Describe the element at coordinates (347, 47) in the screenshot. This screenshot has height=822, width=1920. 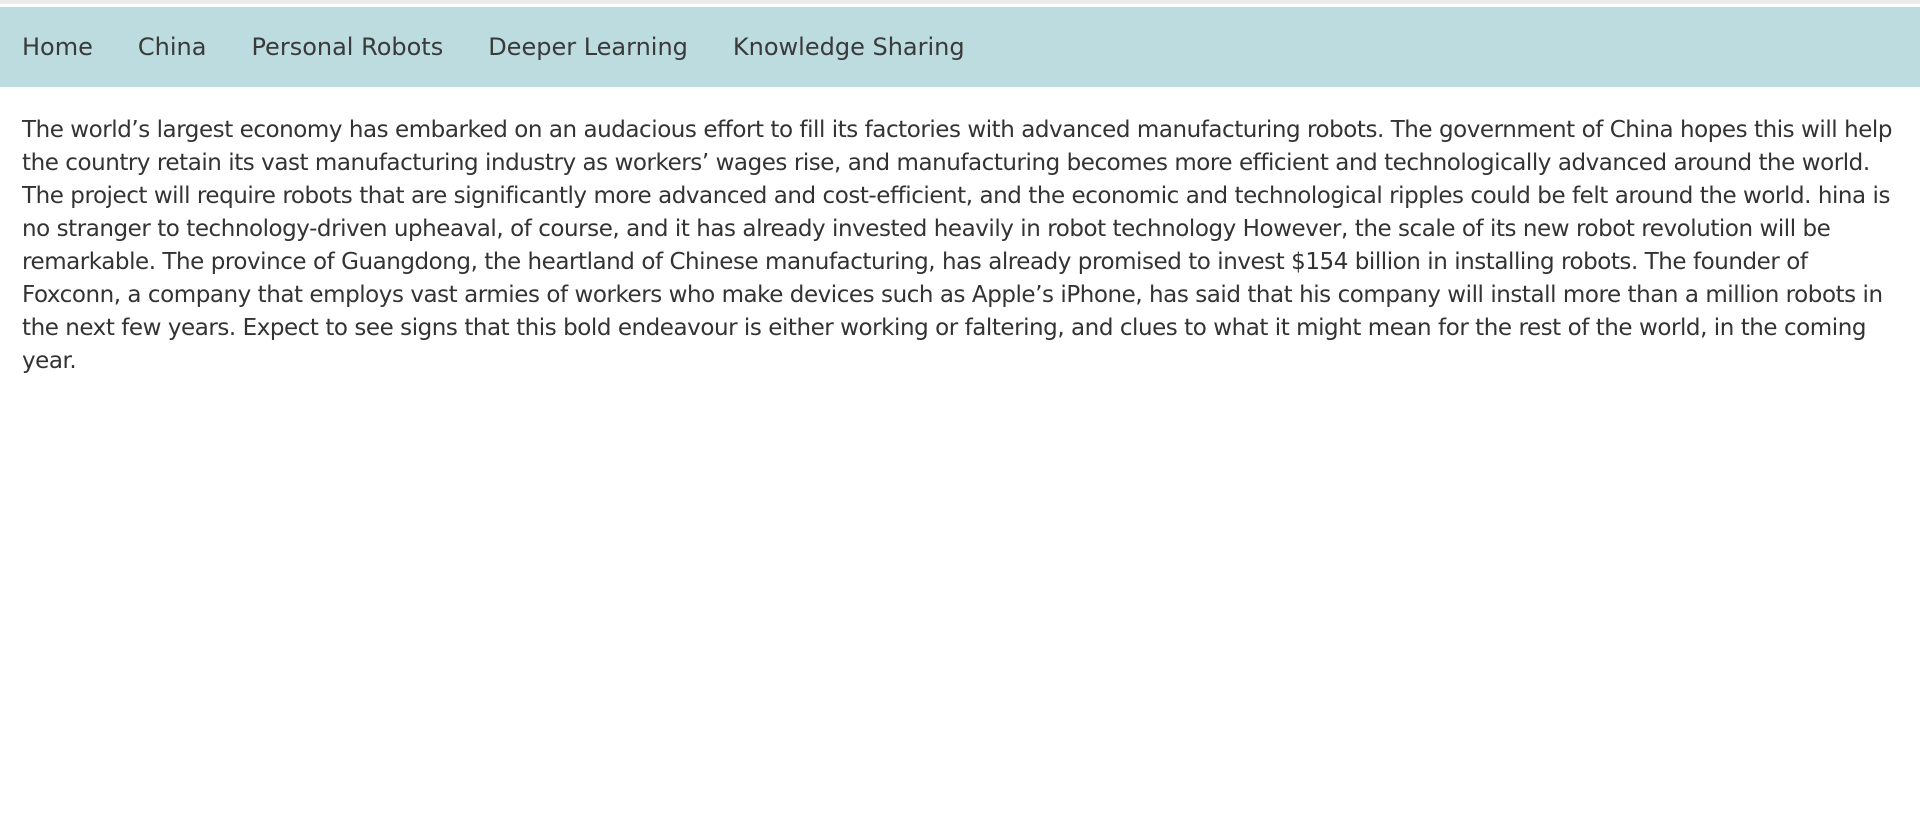
I see `nav-link-personal-robots: Personal Robots` at that location.